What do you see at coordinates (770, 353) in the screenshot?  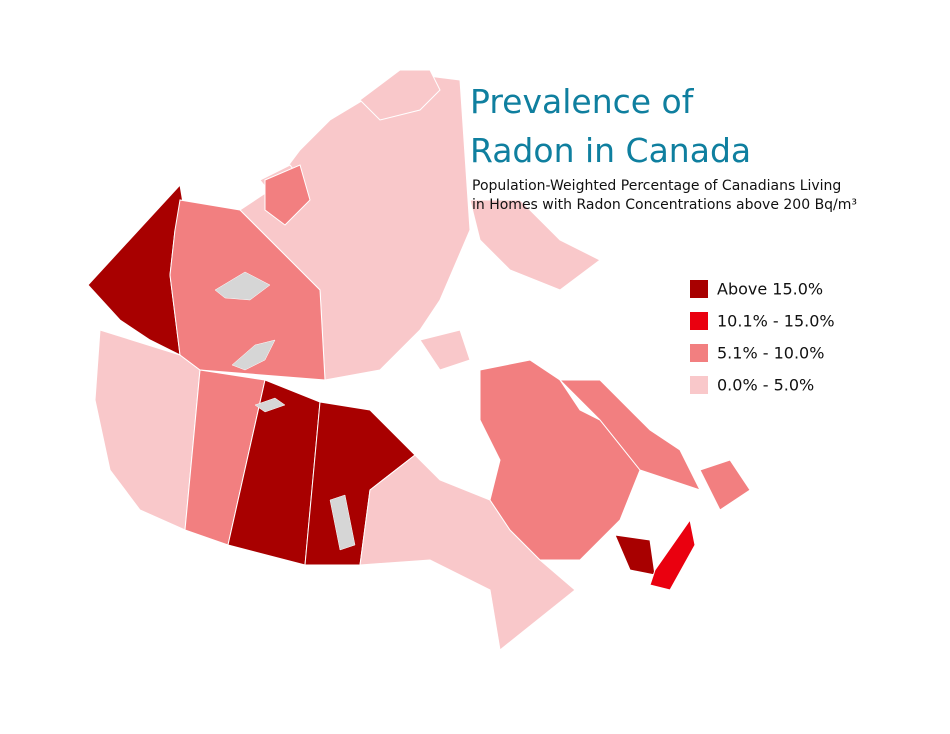 I see `legend-label: 5.1% - 10.0%` at bounding box center [770, 353].